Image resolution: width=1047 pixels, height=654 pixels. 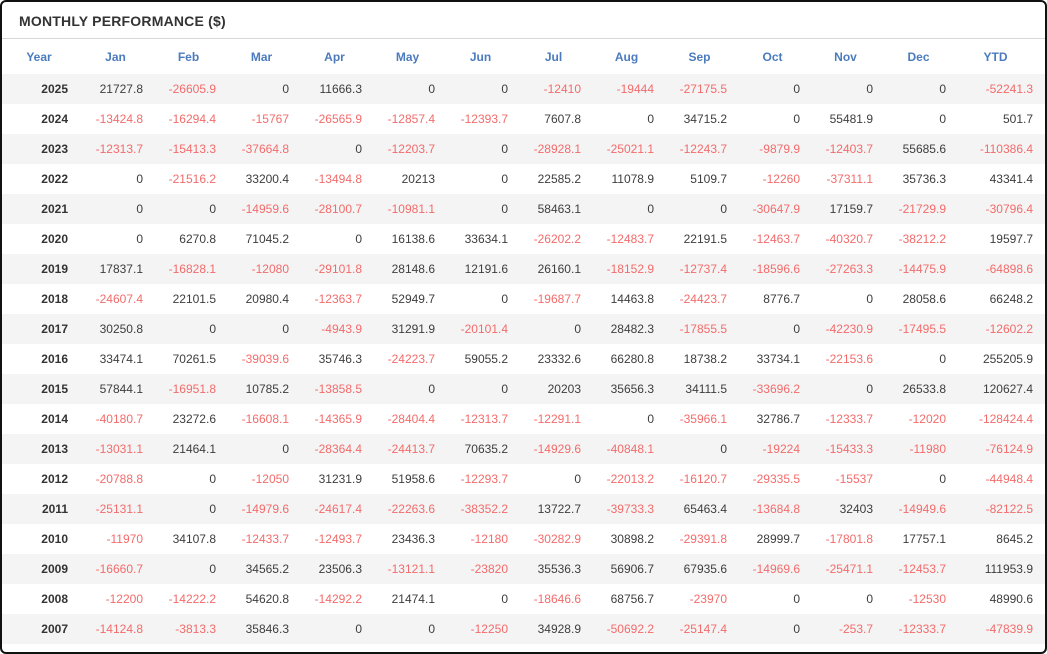 I want to click on value-cell-mar: 0, so click(x=285, y=449).